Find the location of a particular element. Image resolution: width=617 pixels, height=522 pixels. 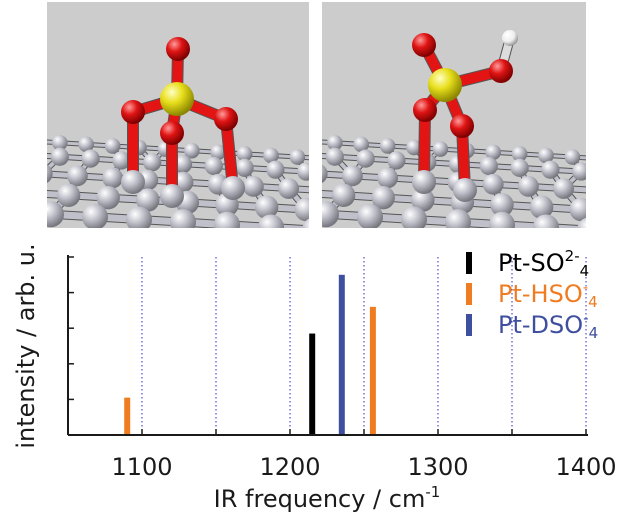

sulfate-molecule is located at coordinates (183, 122).